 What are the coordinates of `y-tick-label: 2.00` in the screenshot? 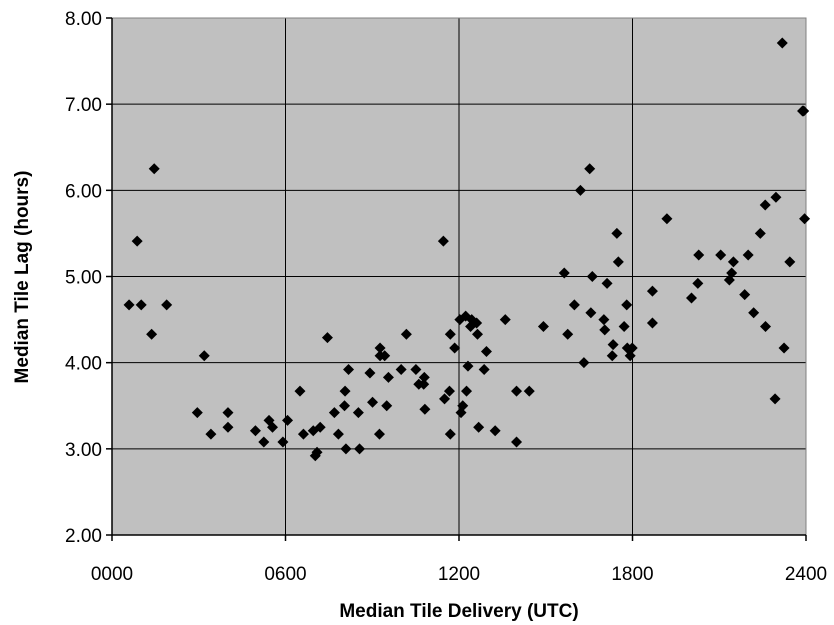 It's located at (83, 536).